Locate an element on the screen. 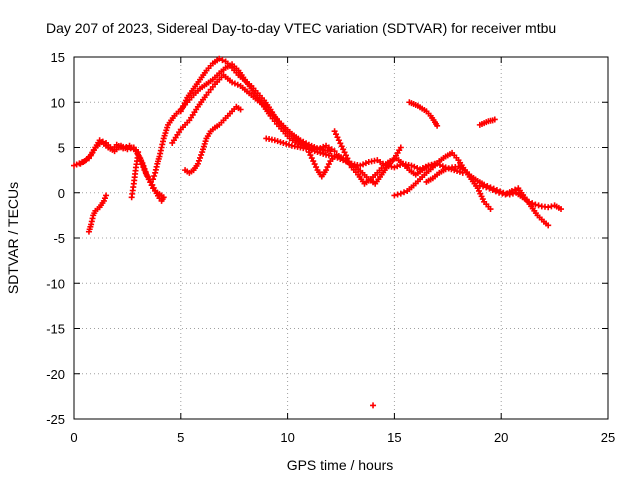  y-tick-label: -5 is located at coordinates (59, 238).